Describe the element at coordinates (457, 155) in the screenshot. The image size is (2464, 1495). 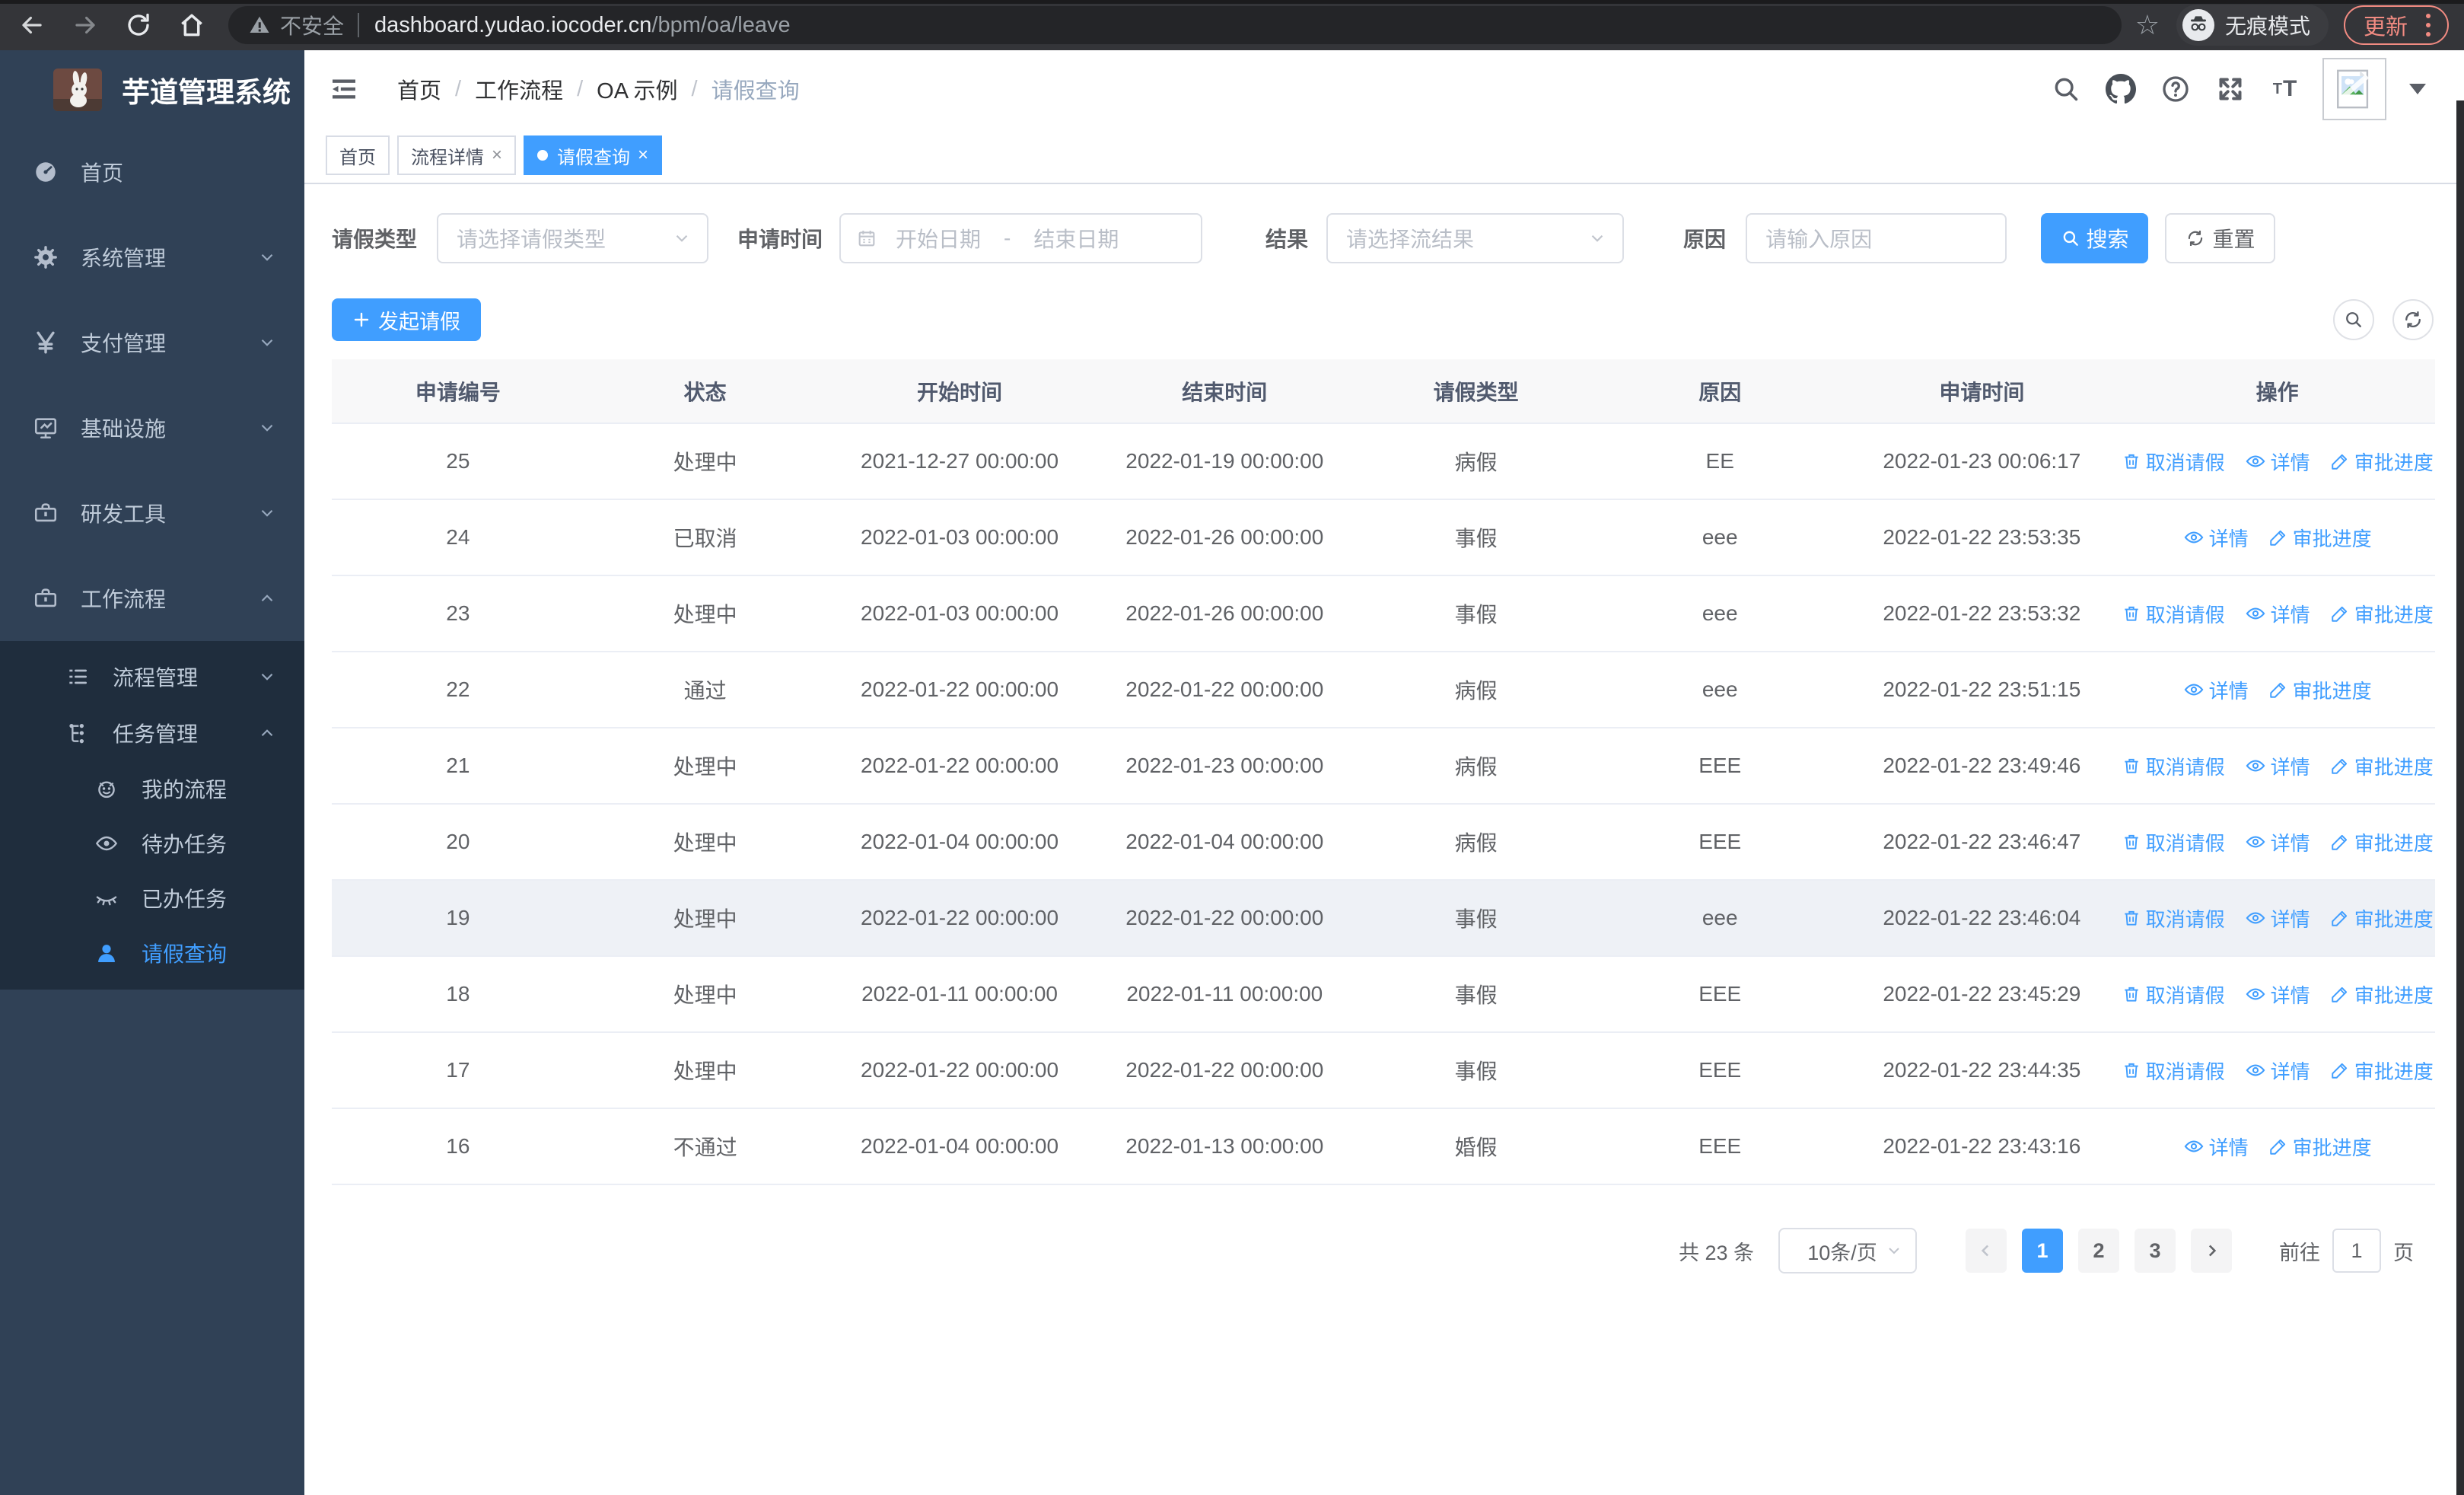
I see `tab-process-detail: 流程详情 ×` at that location.